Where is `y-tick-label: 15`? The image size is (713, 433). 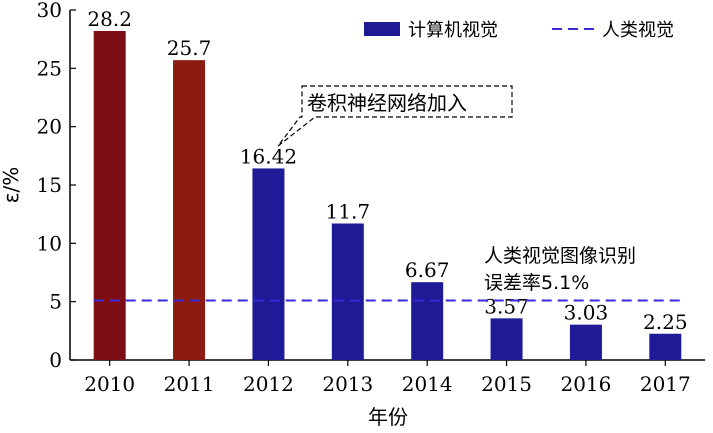 y-tick-label: 15 is located at coordinates (49, 185).